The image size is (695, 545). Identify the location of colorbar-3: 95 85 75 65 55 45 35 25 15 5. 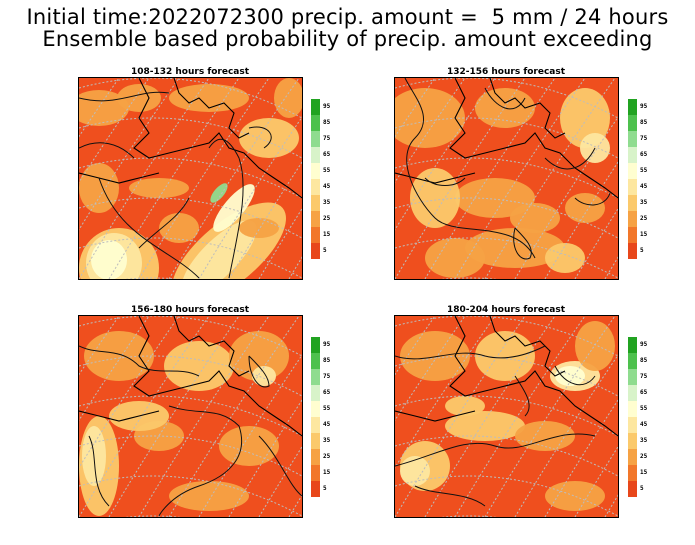
(320, 417).